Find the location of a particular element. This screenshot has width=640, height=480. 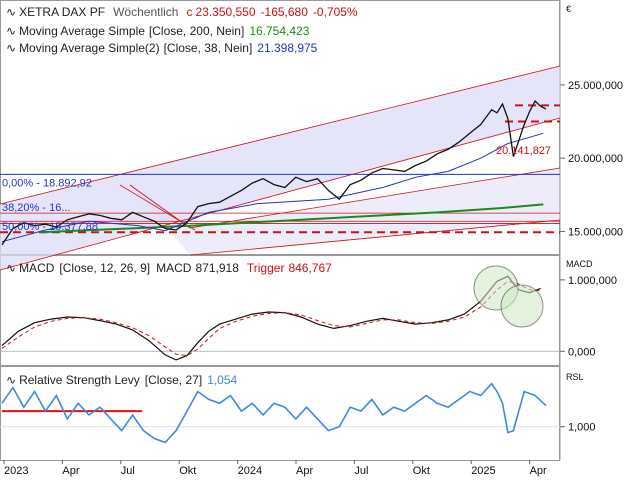

trigger-line is located at coordinates (271, 318).